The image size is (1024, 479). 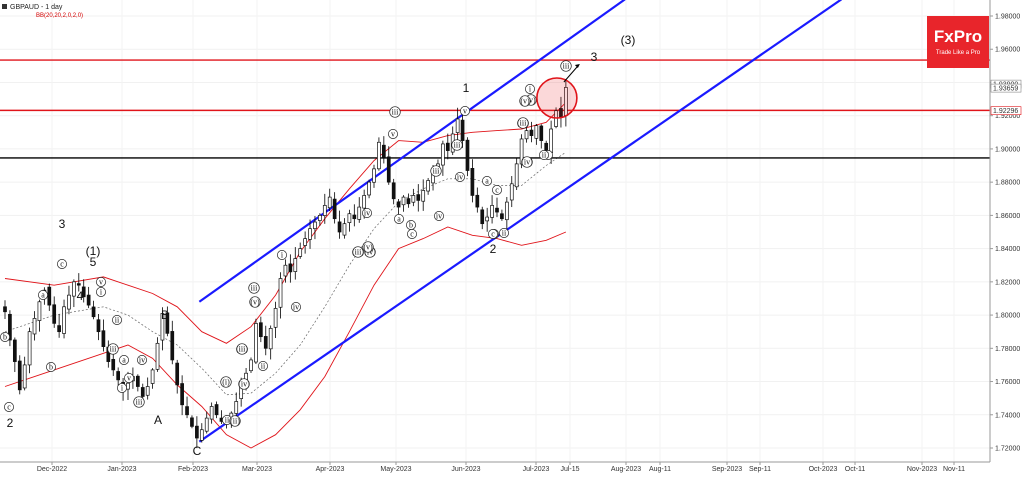 I want to click on wave-label-text: ii, so click(x=117, y=320).